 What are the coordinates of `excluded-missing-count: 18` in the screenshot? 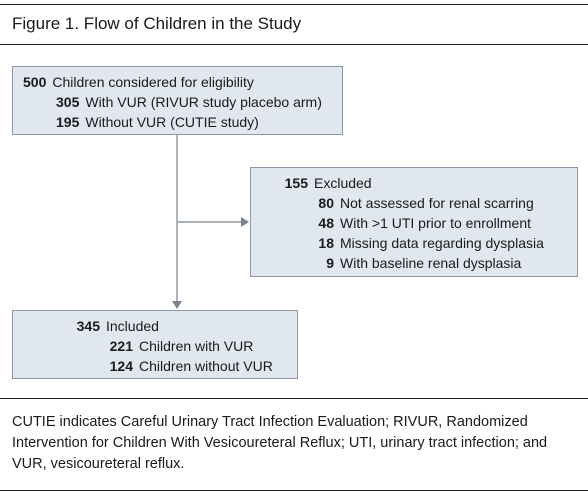 It's located at (326, 243).